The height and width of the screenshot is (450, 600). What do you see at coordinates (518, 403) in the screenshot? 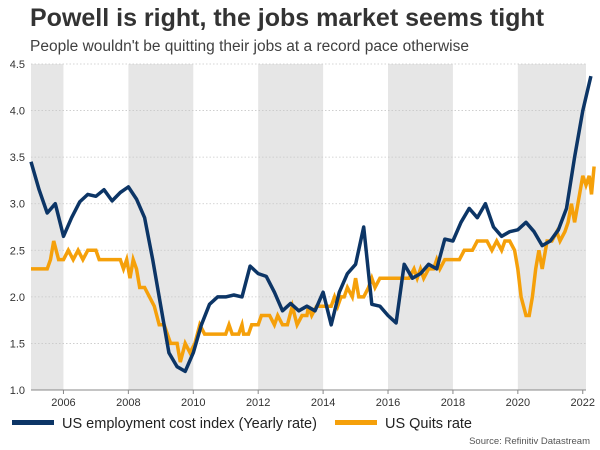
I see `x-tick-label: 2020` at bounding box center [518, 403].